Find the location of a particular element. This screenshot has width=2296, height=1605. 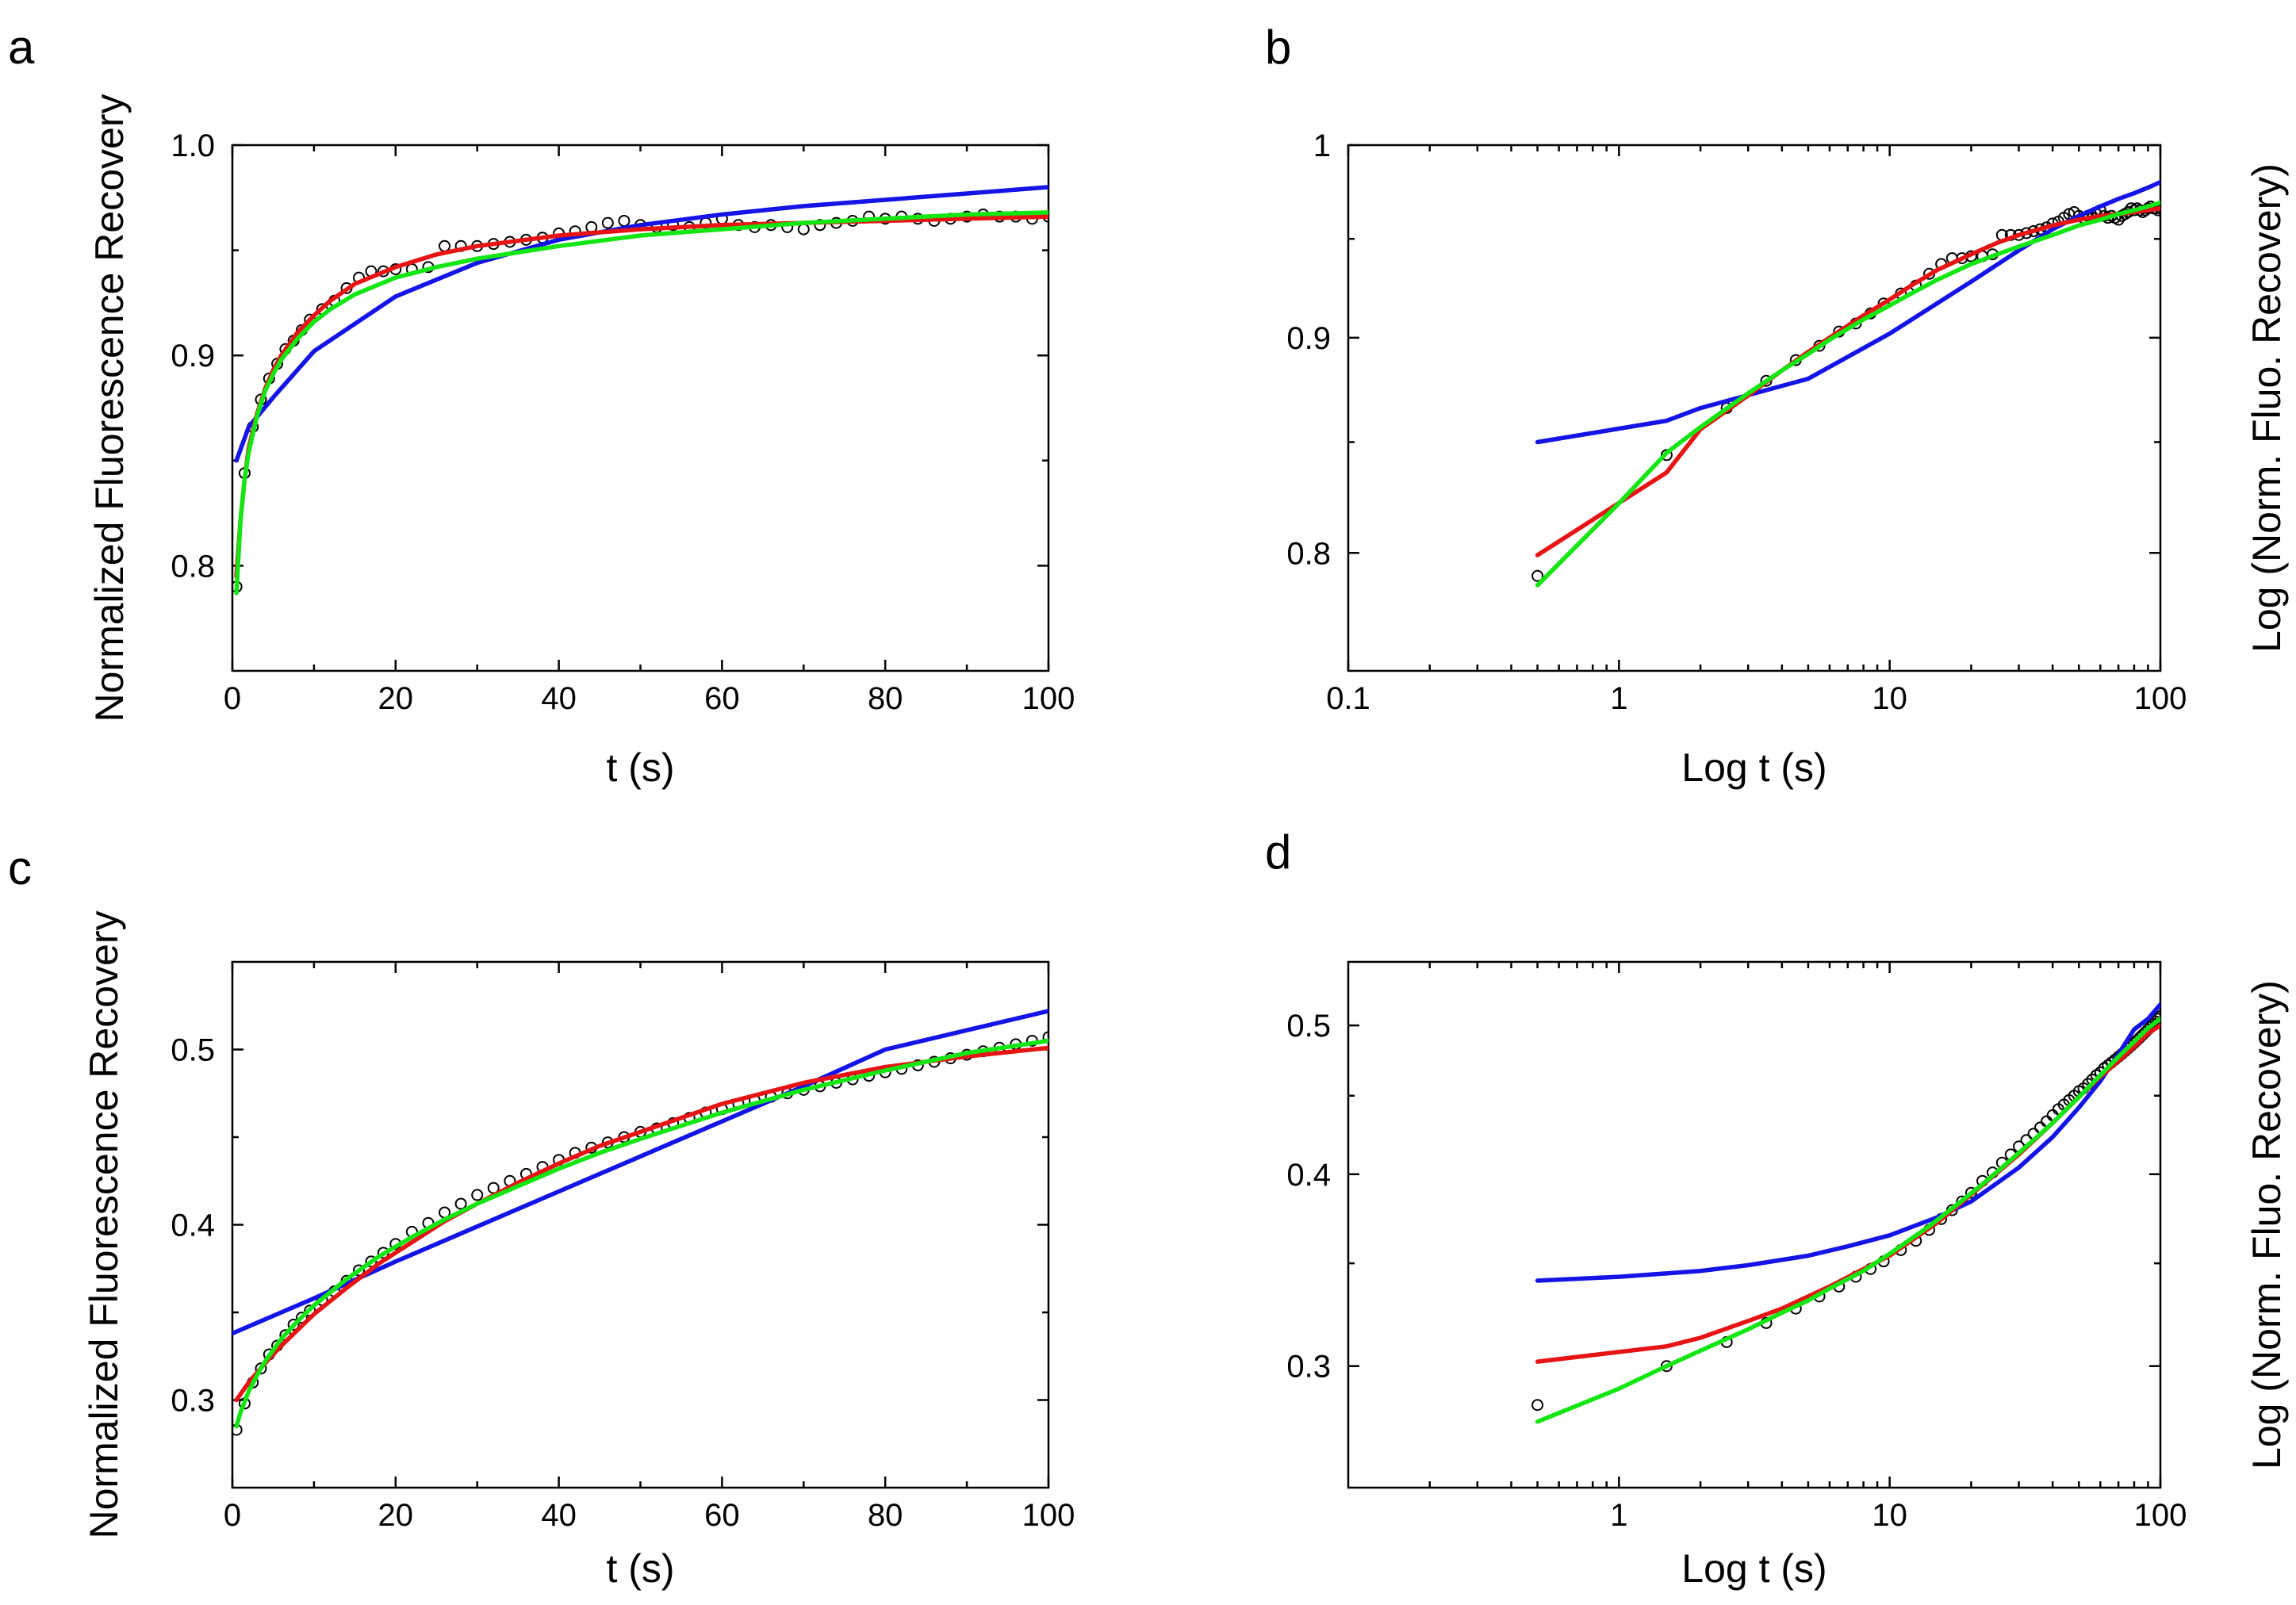

panel-c-x-axis-title: t (s) is located at coordinates (640, 1569).